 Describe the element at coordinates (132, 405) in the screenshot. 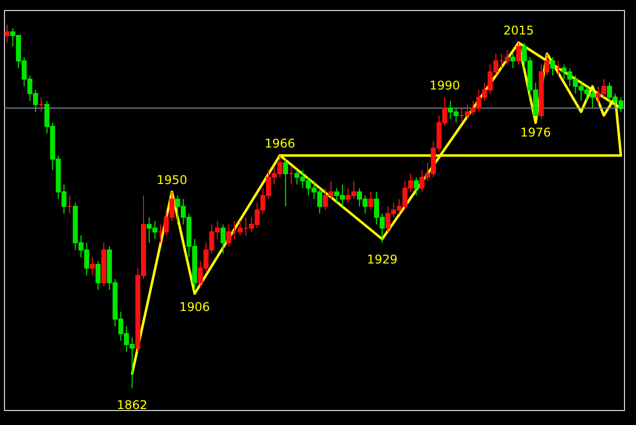

I see `text: 1862` at that location.